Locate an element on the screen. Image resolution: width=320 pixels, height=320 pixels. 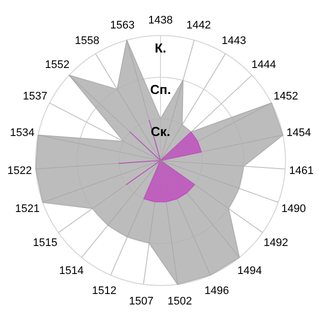
spoke-label: 1522 is located at coordinates (19, 171).